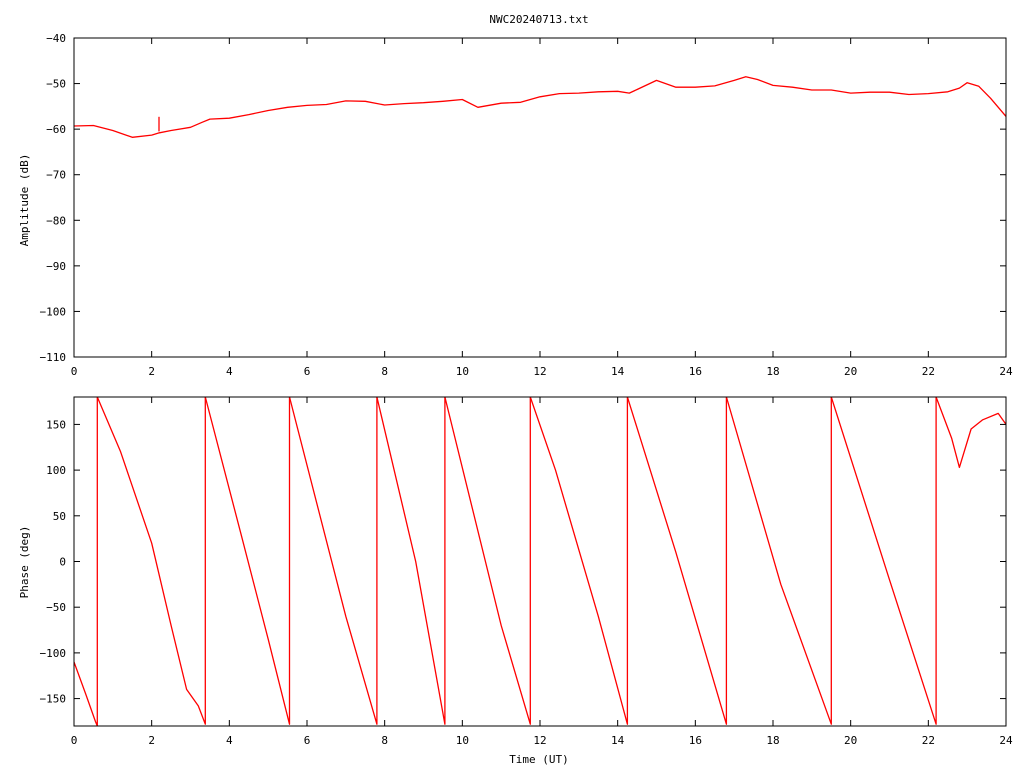  I want to click on amplitude-xtick-label: 8, so click(384, 371).